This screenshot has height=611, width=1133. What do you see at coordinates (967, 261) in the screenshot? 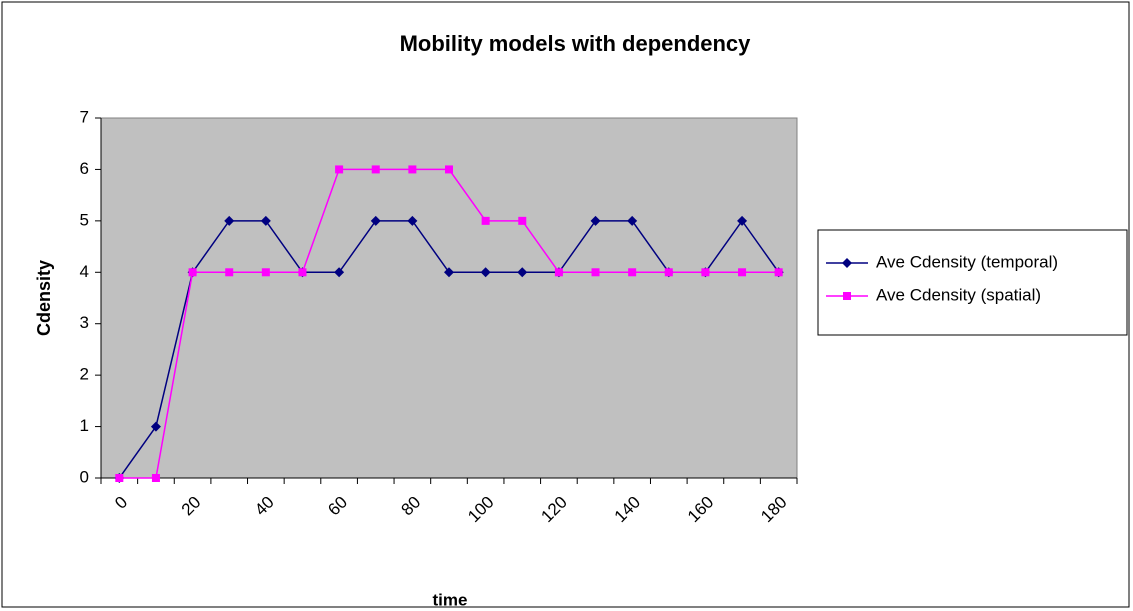
I see `legend-label: Ave Cdensity (temporal)` at bounding box center [967, 261].